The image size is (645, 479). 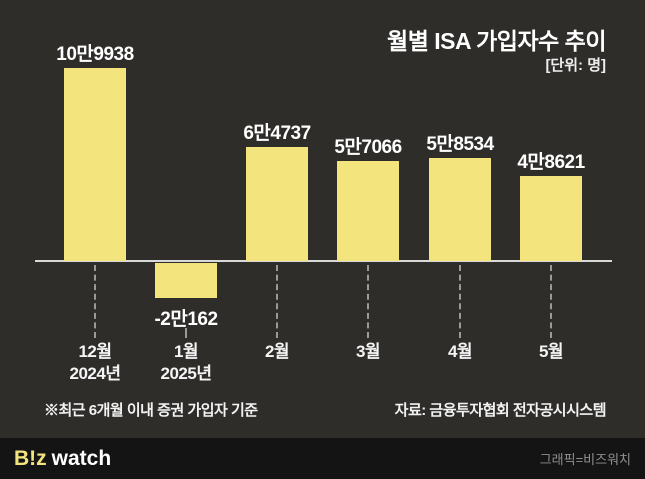 What do you see at coordinates (151, 410) in the screenshot?
I see `footnote-basis: ※최근 6개월 이내 증권 가입자 기준` at bounding box center [151, 410].